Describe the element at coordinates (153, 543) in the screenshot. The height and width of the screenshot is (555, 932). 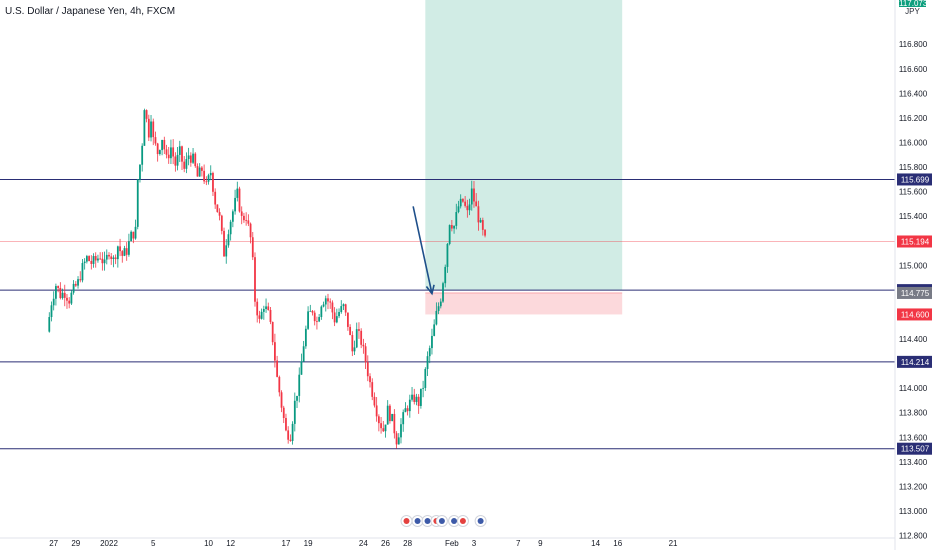
I see `x-tick-label: 5` at that location.